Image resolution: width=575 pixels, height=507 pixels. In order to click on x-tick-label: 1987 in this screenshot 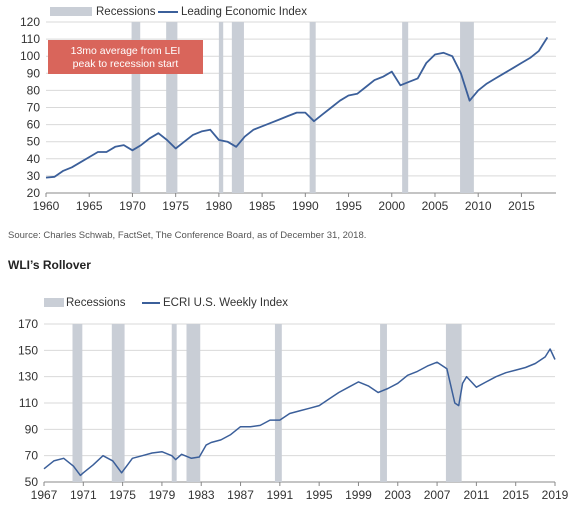, I will do `click(240, 495)`.